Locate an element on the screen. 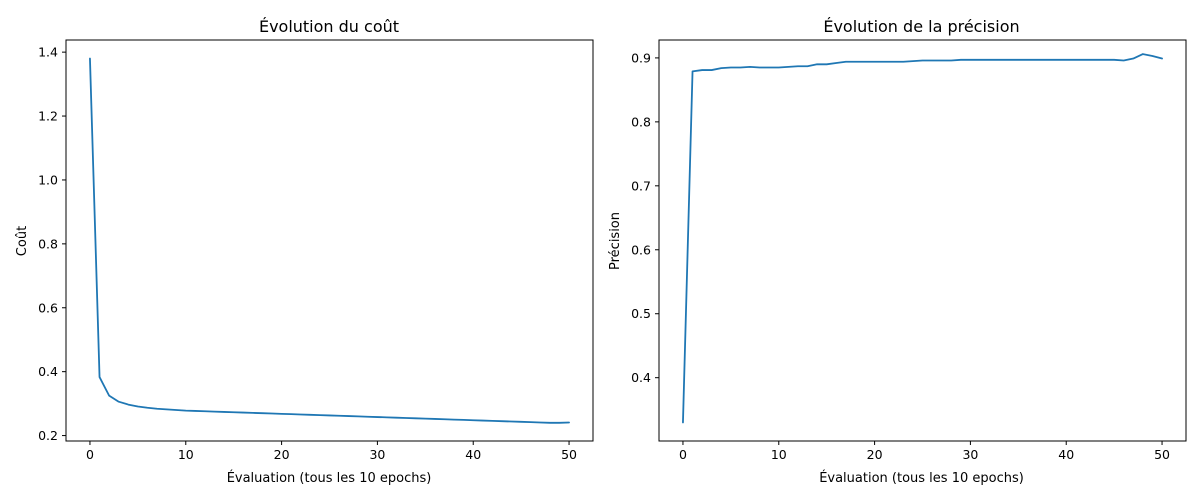 The height and width of the screenshot is (500, 1200). precision-ytick-label: 0.4 is located at coordinates (641, 377).